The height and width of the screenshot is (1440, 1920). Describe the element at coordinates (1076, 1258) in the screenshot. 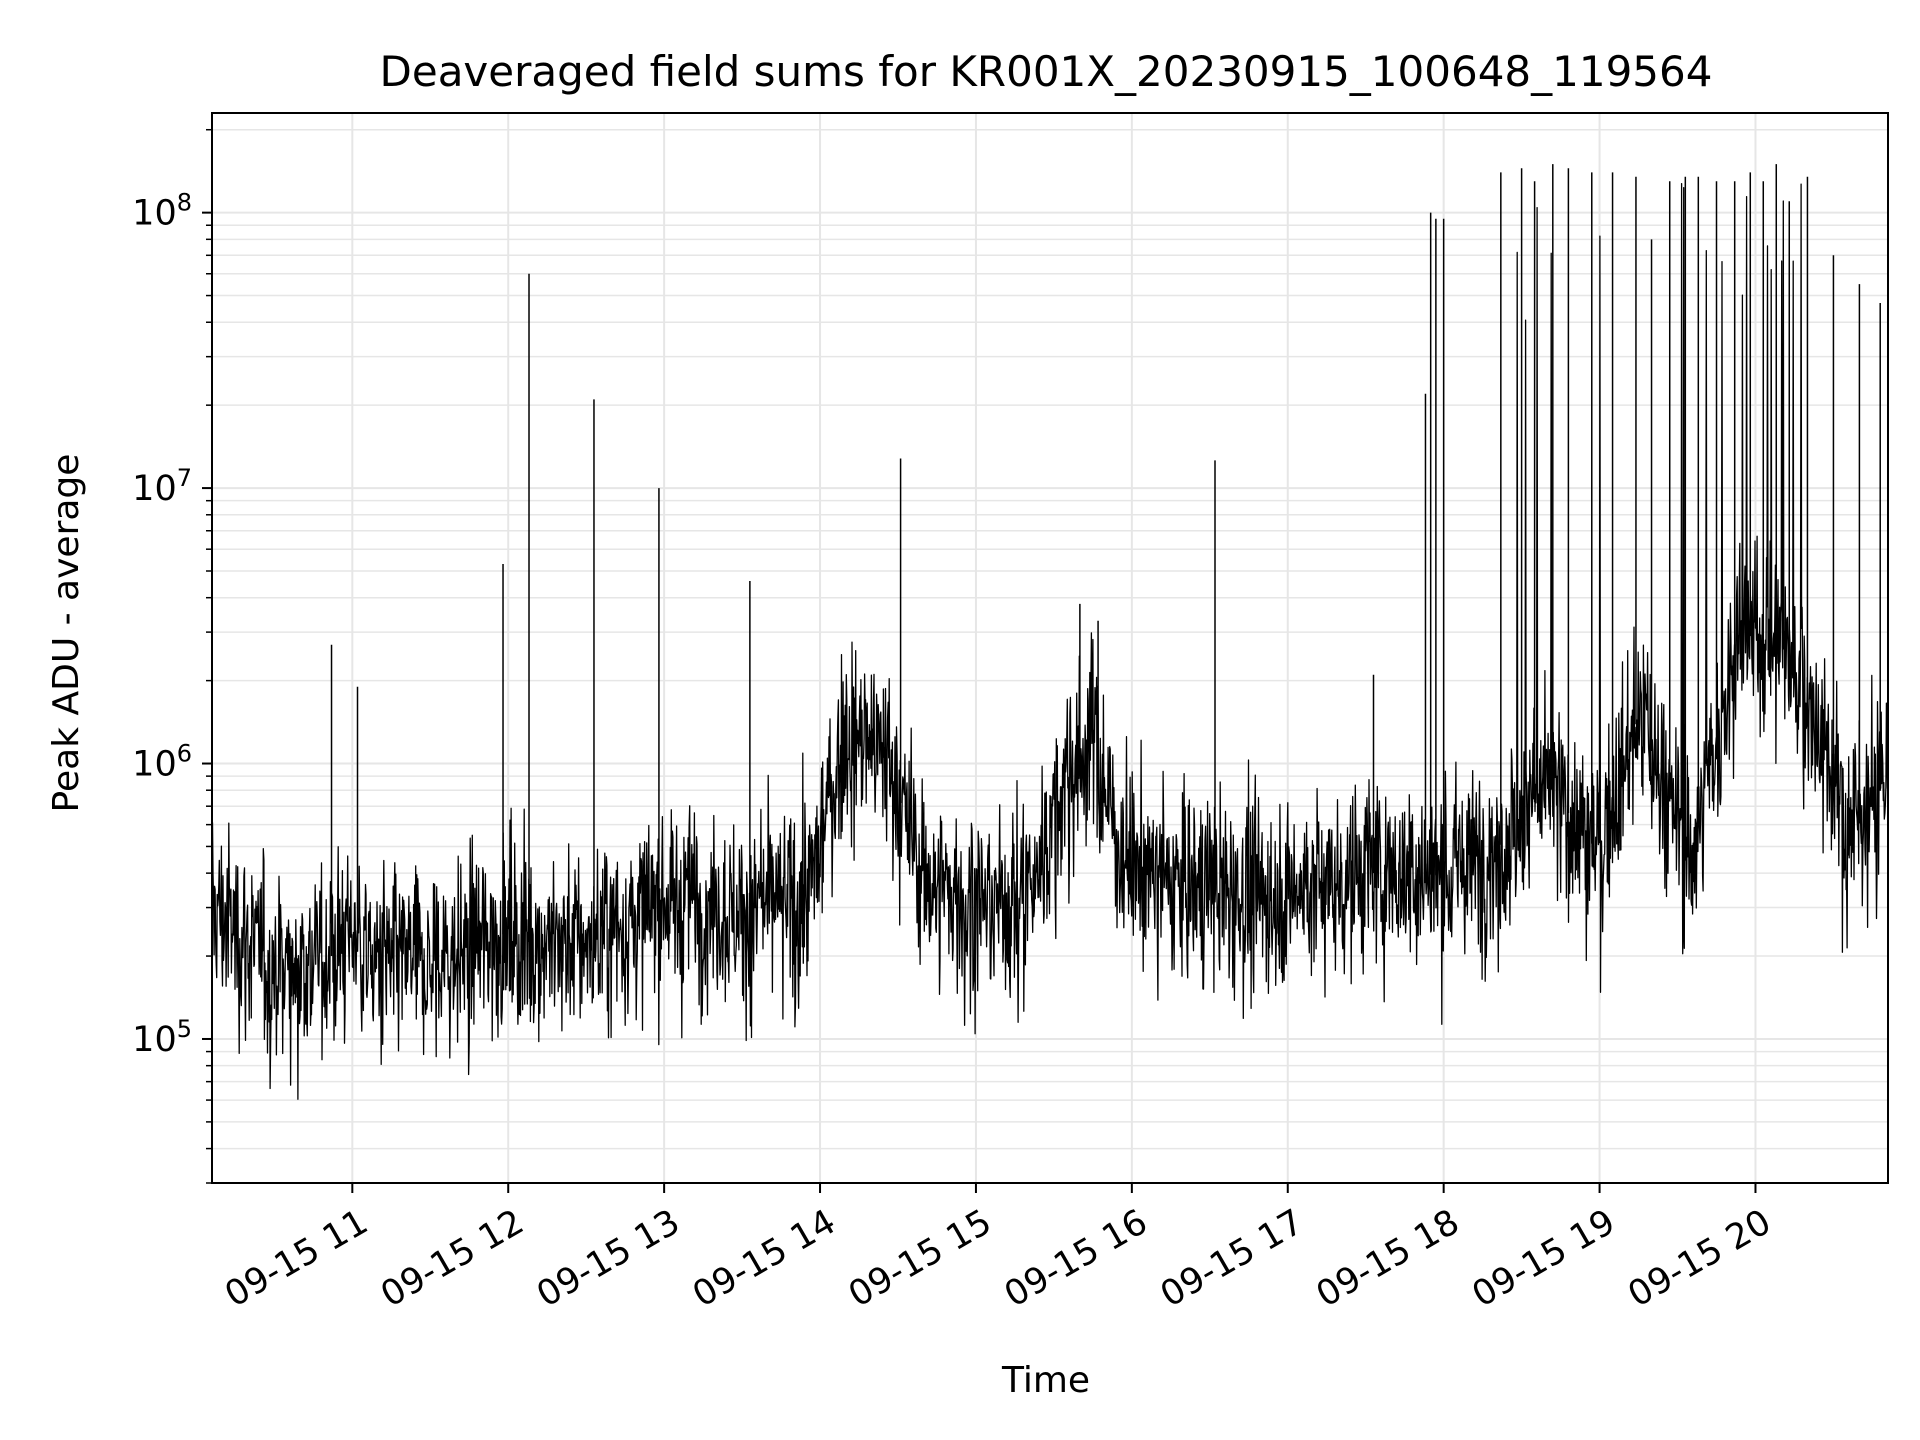

I see `x-tick-label: 09-15 16` at that location.